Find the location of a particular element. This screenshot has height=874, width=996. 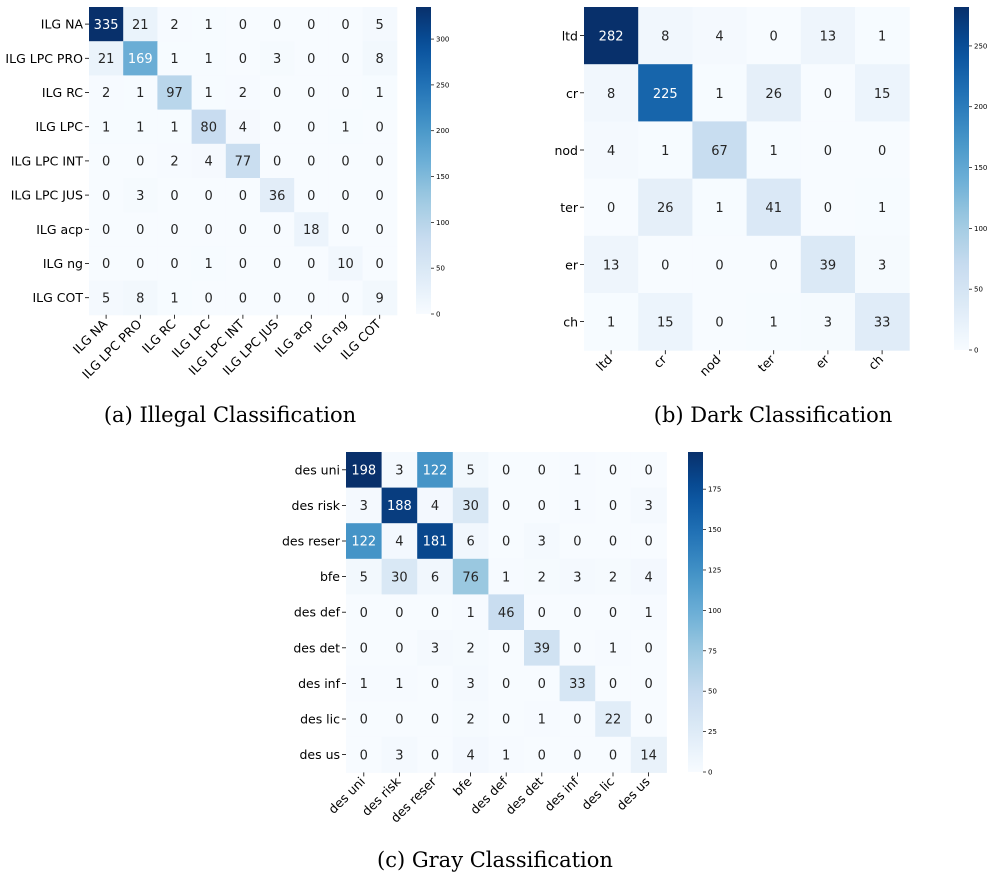

x-tick-label: des lic is located at coordinates (597, 793).